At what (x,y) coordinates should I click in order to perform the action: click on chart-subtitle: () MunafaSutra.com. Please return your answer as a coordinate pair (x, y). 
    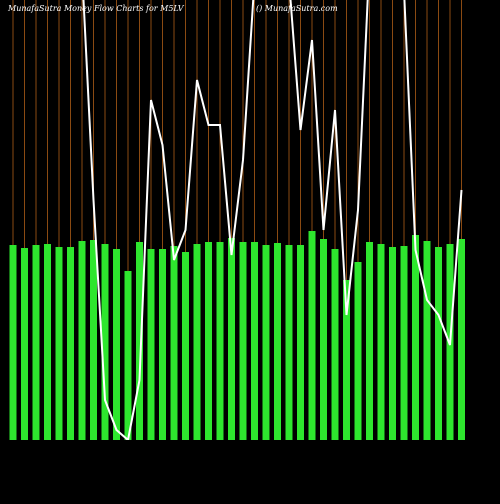
    Looking at the image, I should click on (297, 8).